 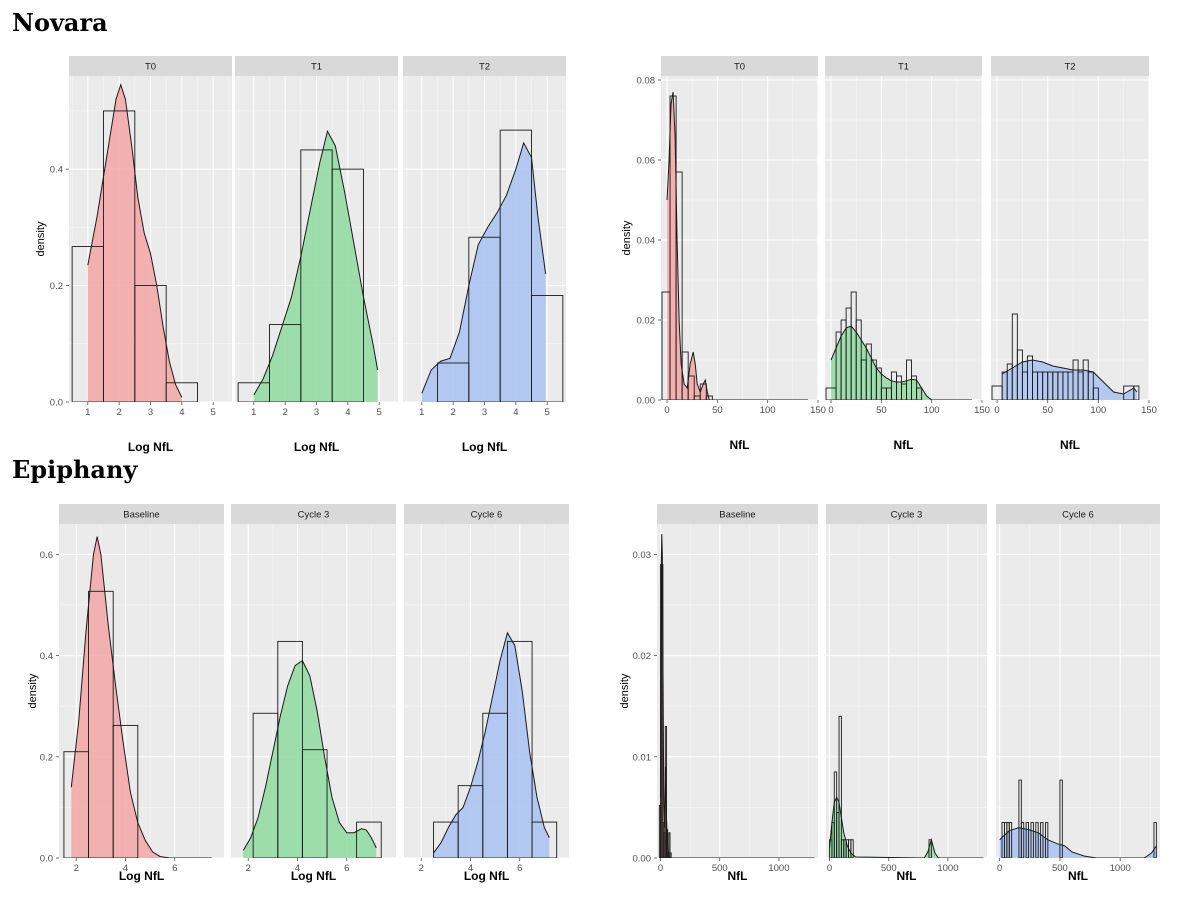 What do you see at coordinates (646, 81) in the screenshot?
I see `y-tick-label: 0.08` at bounding box center [646, 81].